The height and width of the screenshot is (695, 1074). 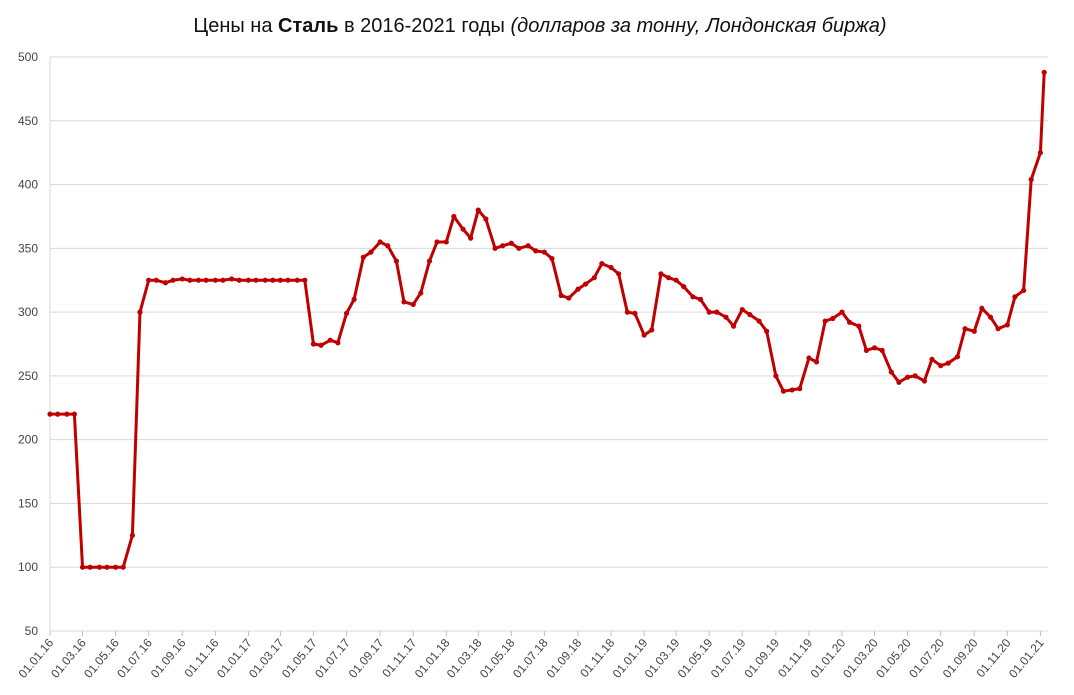 I want to click on title-part: в 2016-2021 годы, so click(x=424, y=26).